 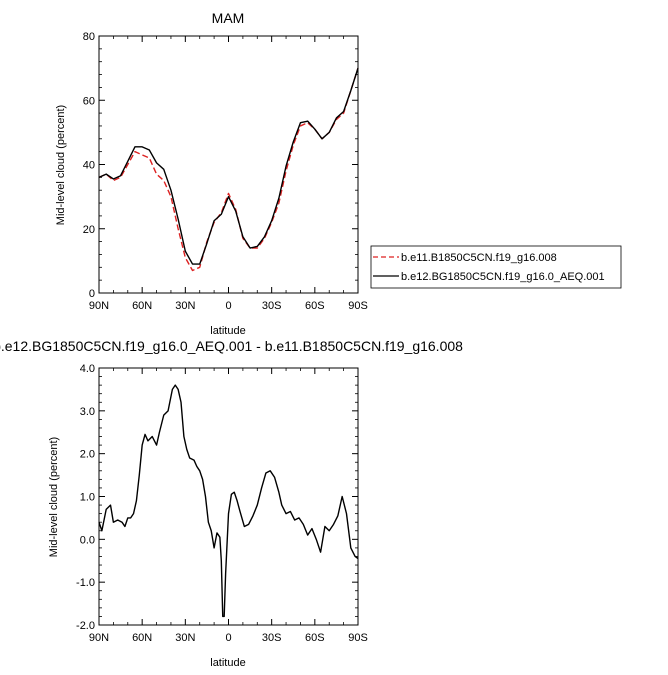 I want to click on y-tick-label: 60, so click(x=89, y=101).